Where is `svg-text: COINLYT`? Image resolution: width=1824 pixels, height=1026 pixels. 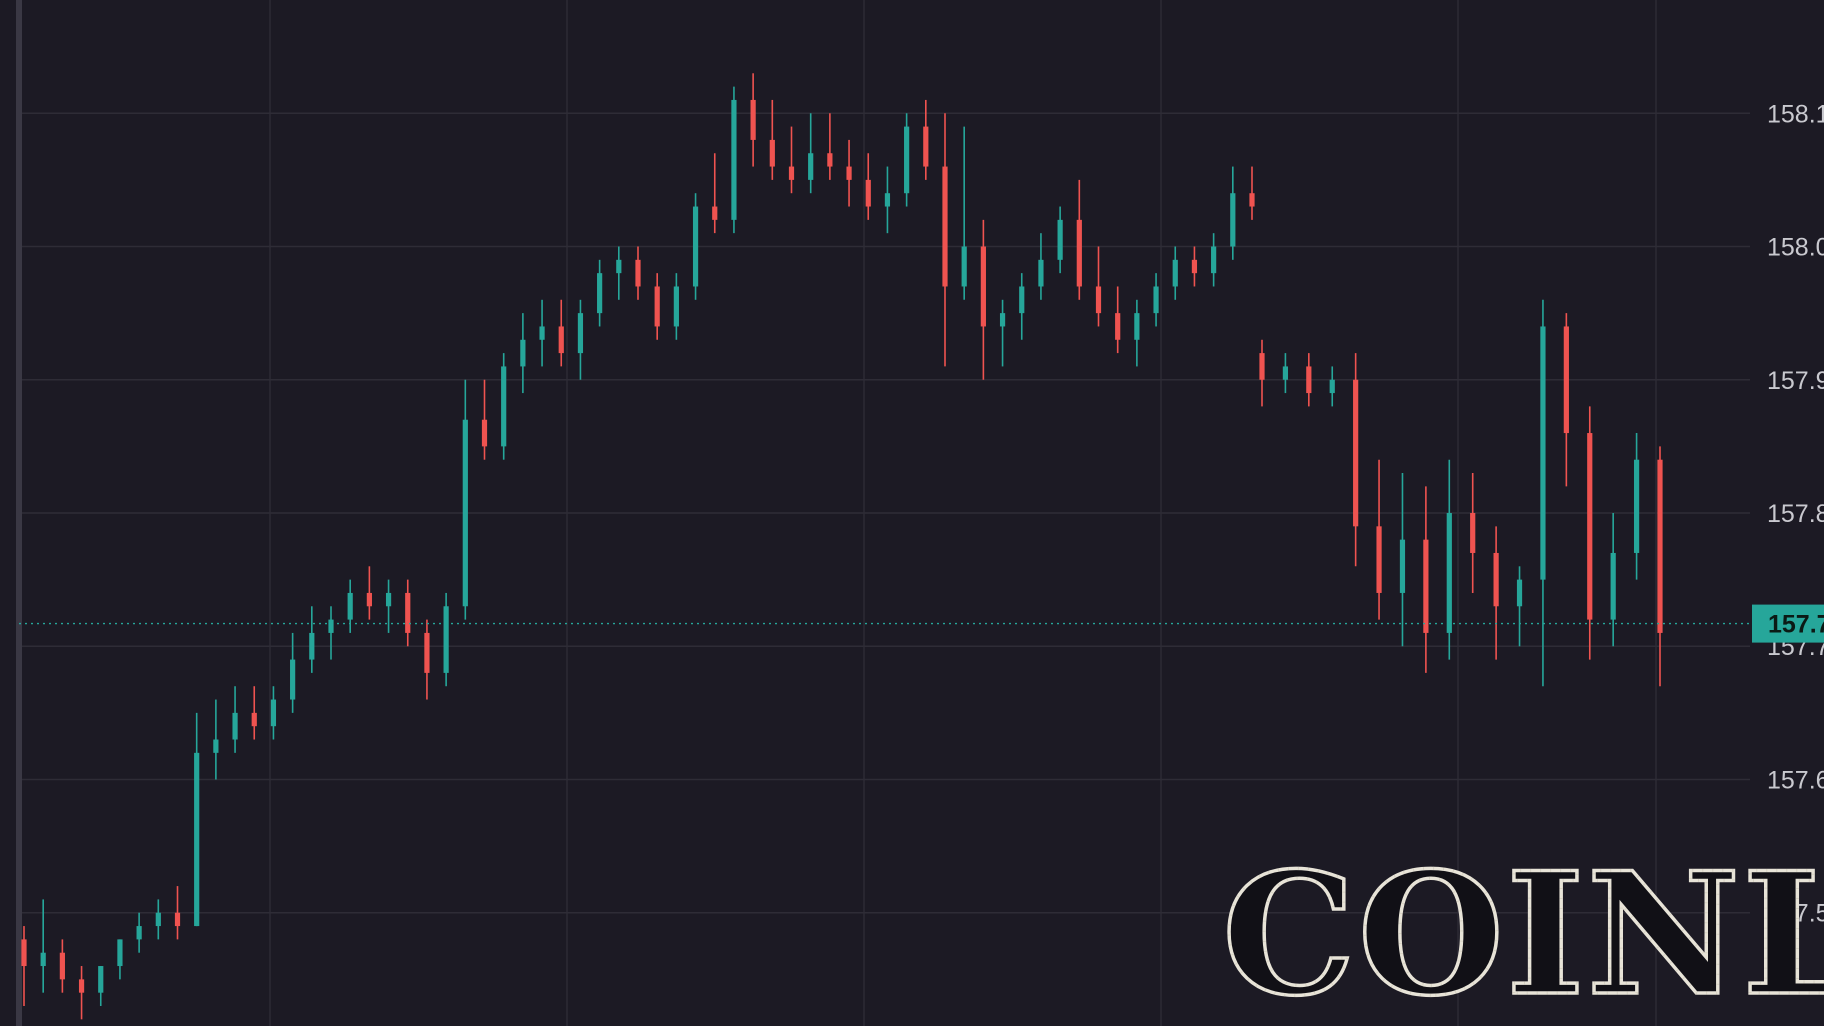
svg-text: COINLYT is located at coordinates (1523, 930).